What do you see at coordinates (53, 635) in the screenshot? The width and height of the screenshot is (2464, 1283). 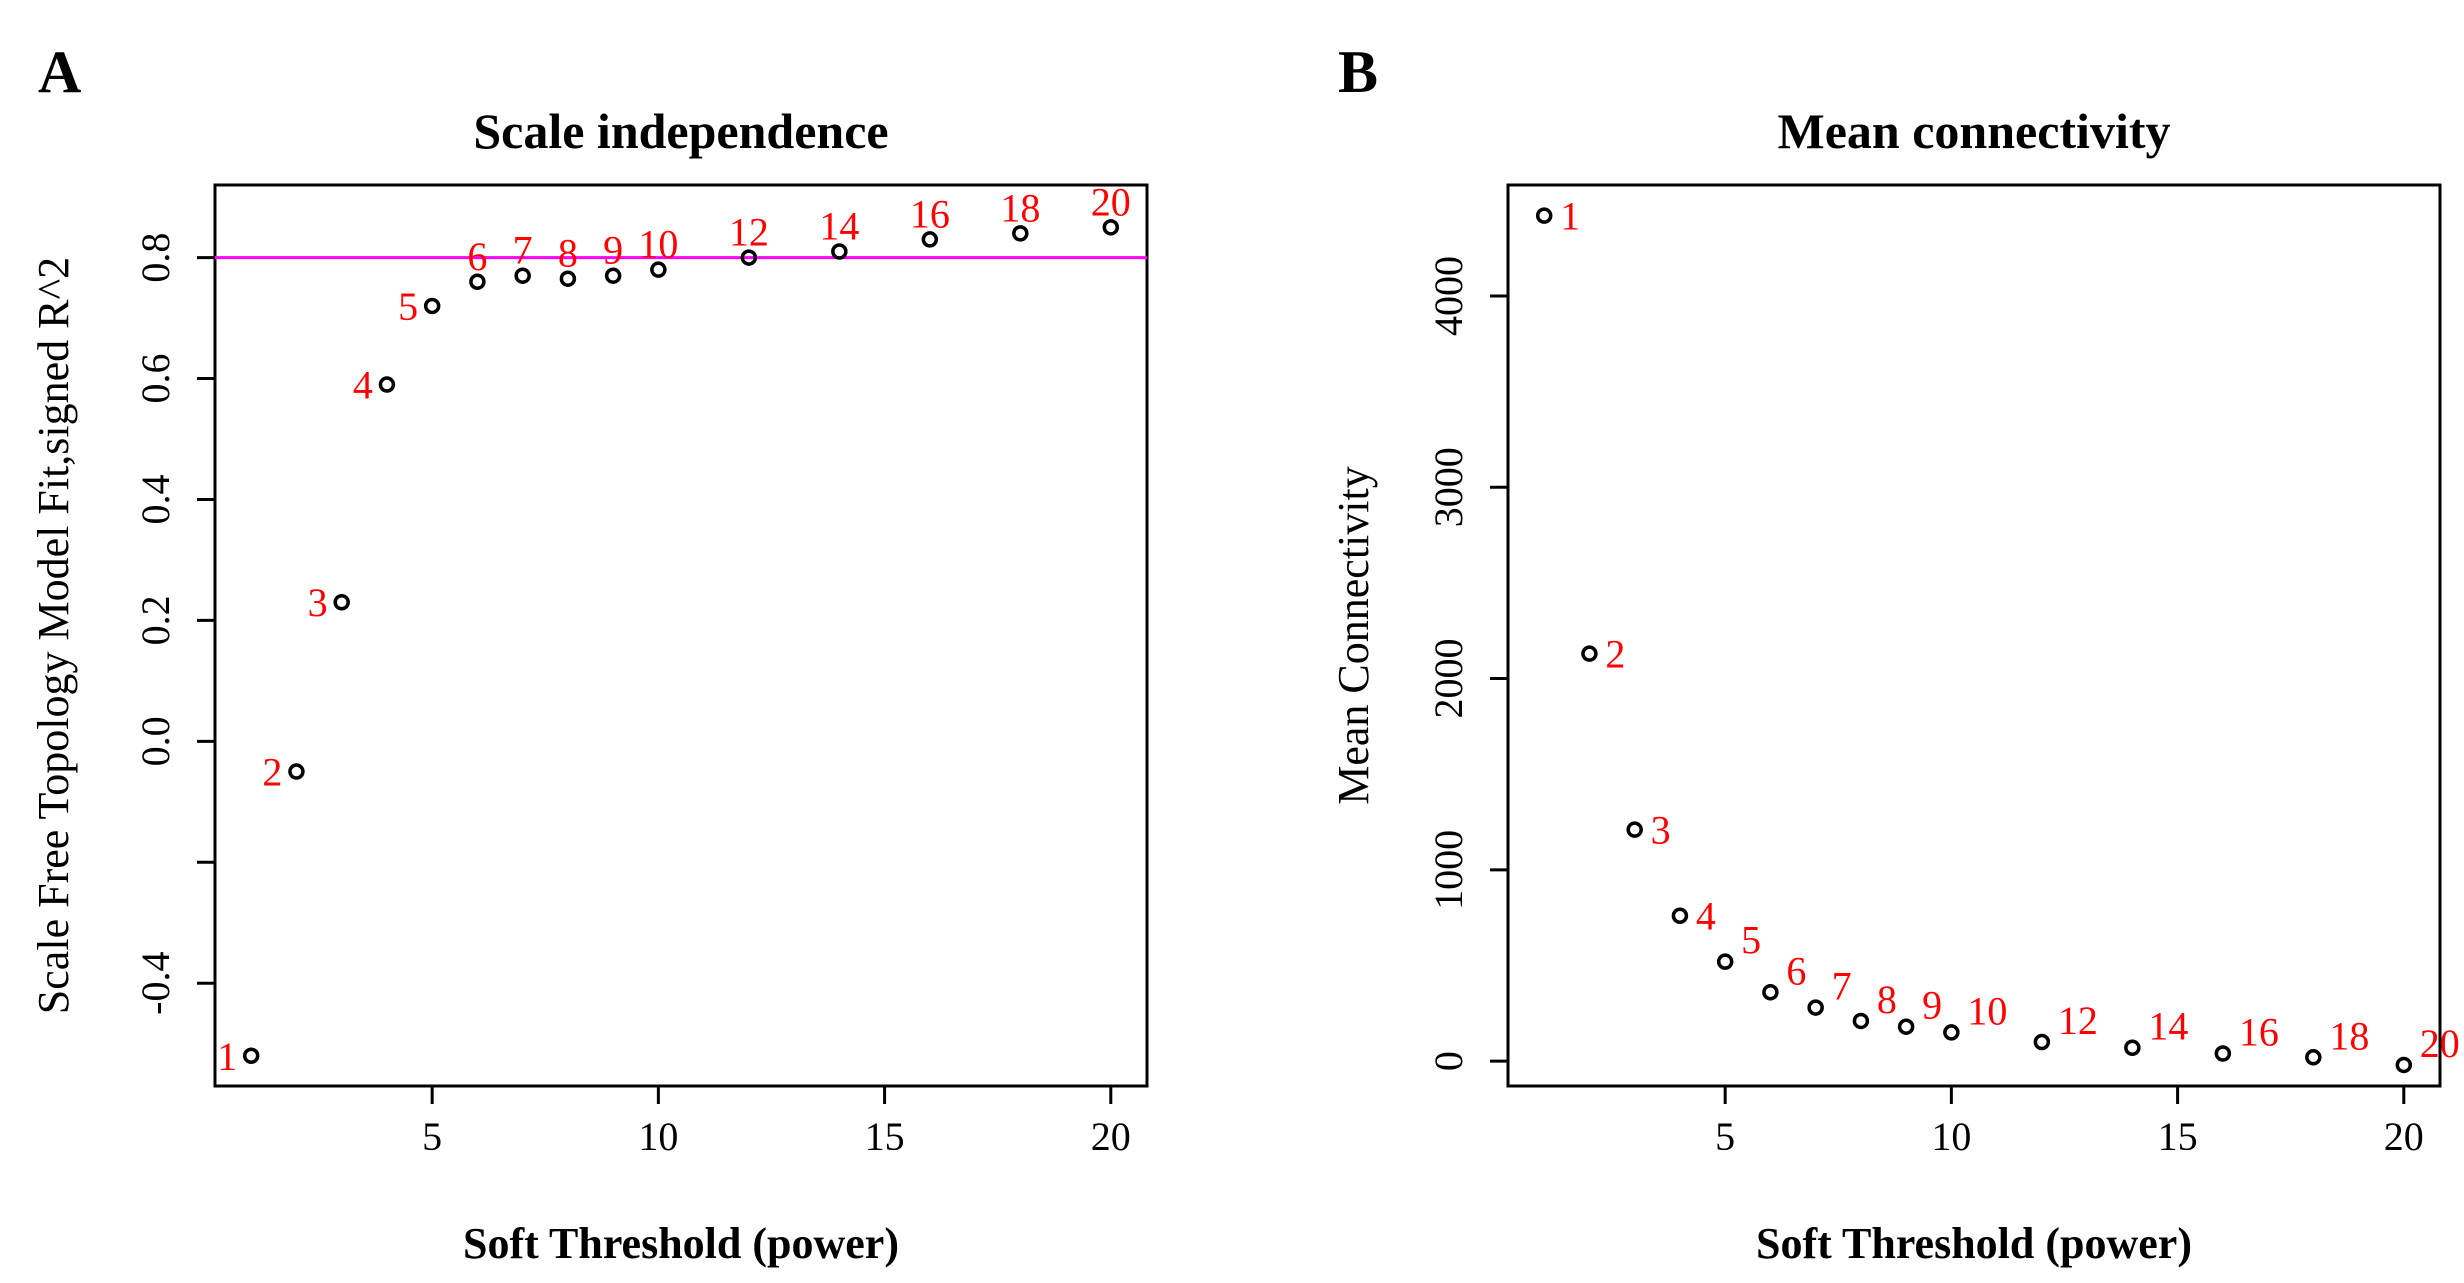 I see `y-axis-label: Scale Free Topology Model Fit,signed R^2` at bounding box center [53, 635].